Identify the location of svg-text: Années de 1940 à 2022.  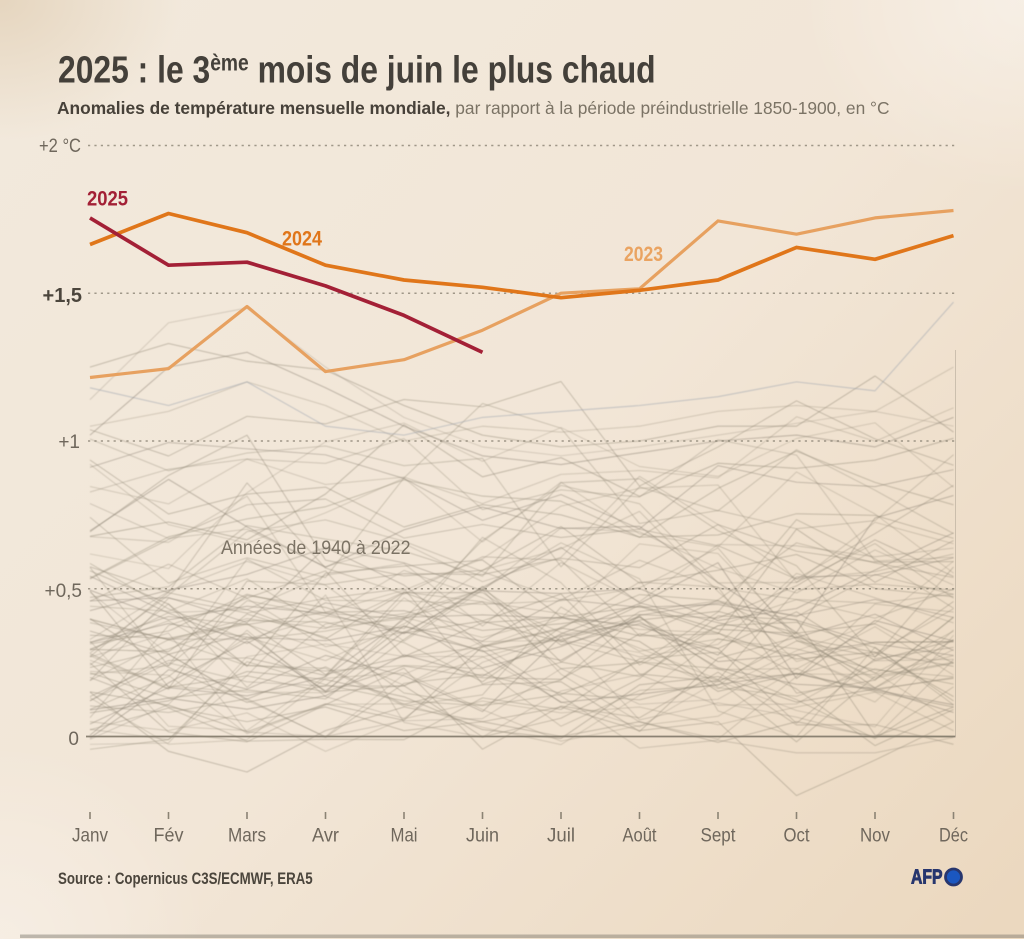
(316, 547).